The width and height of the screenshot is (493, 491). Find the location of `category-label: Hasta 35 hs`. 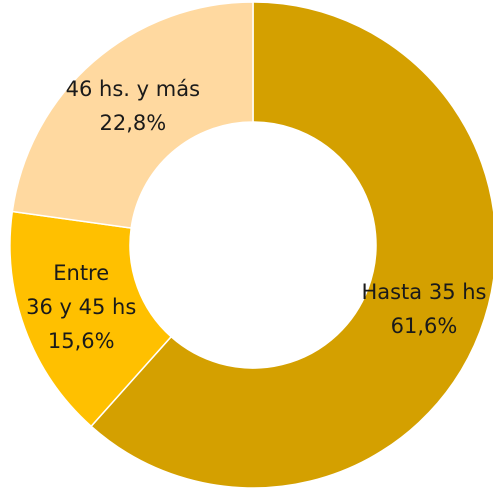

category-label: Hasta 35 hs is located at coordinates (423, 292).